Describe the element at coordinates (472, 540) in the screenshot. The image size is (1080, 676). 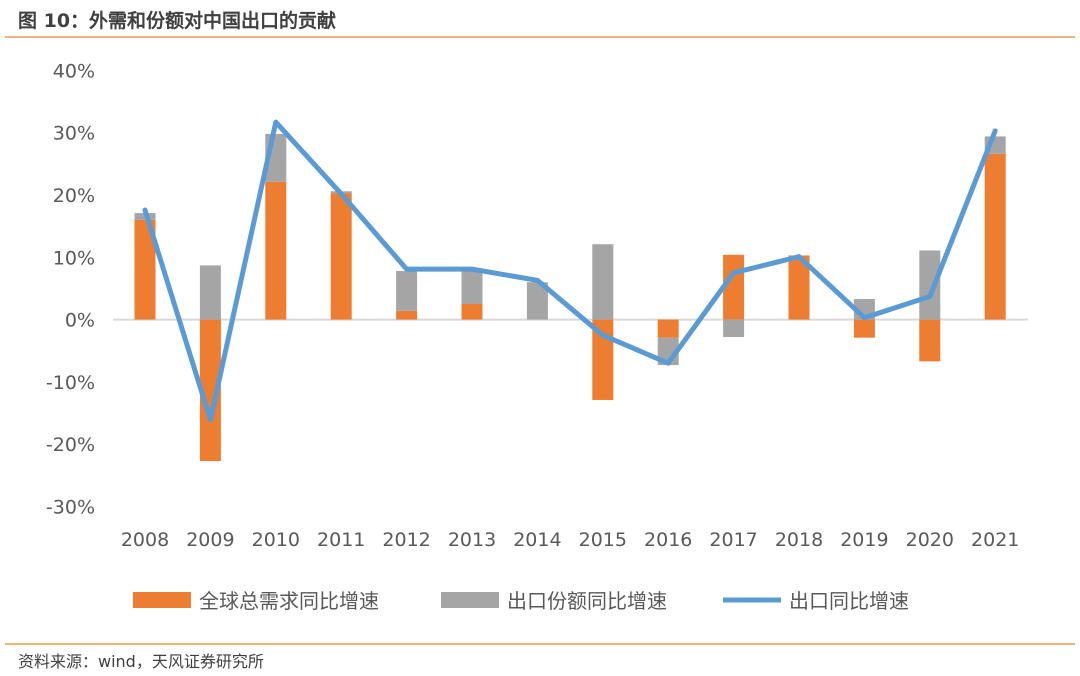
I see `x-tick-label: 2013` at that location.